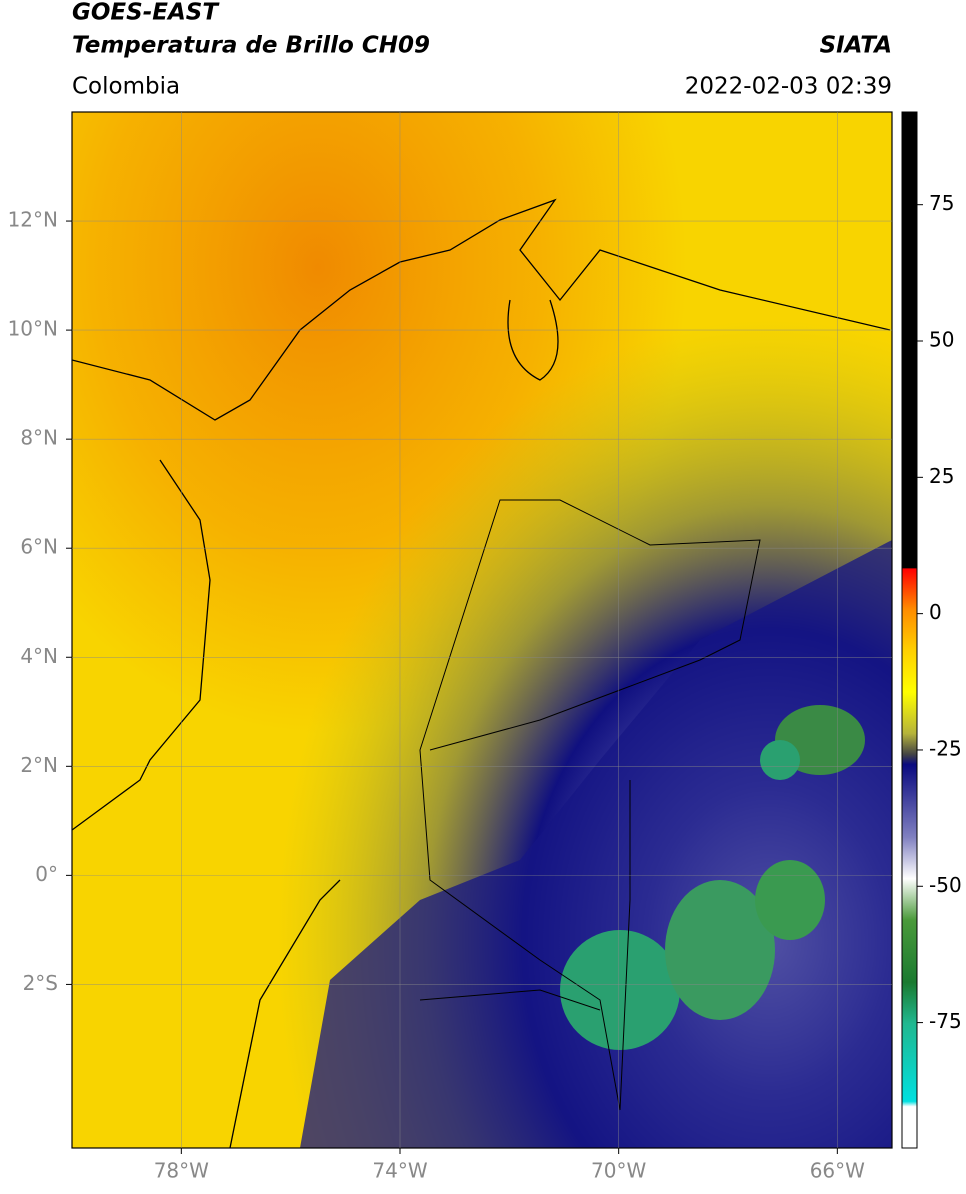 The image size is (966, 1194). Describe the element at coordinates (40, 983) in the screenshot. I see `y-tick-label: 2°S` at that location.